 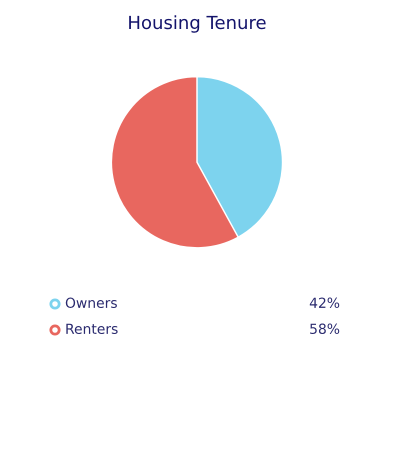 I want to click on legend-label: Renters, so click(x=92, y=329).